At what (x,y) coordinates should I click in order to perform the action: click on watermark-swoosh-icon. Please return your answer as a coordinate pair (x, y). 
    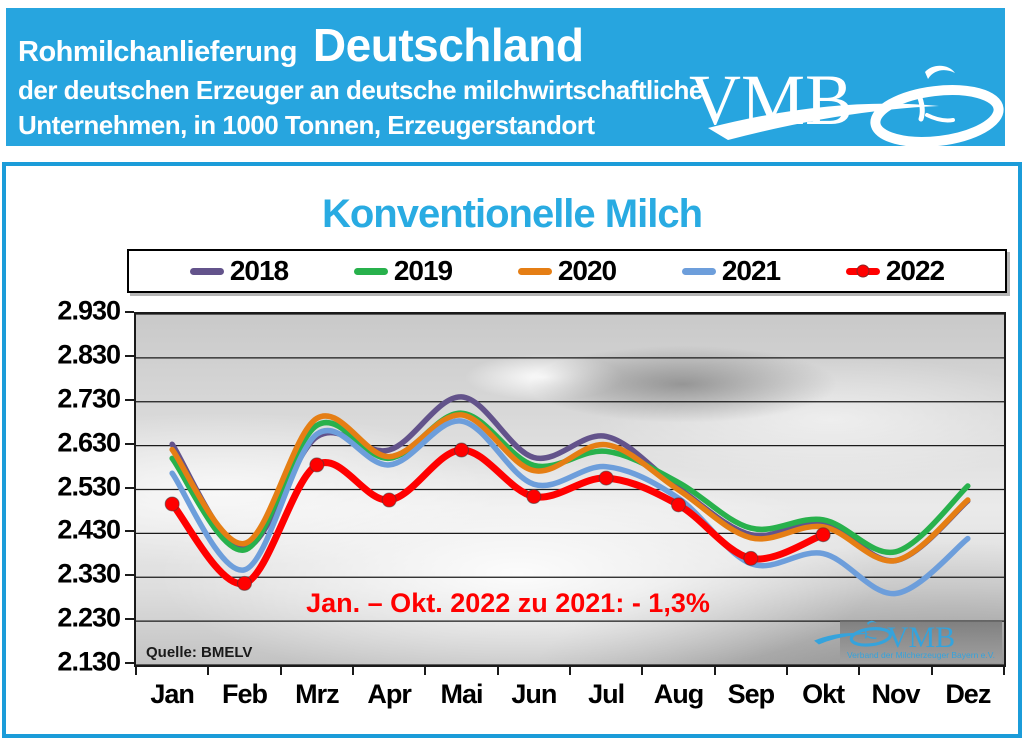
    Looking at the image, I should click on (853, 633).